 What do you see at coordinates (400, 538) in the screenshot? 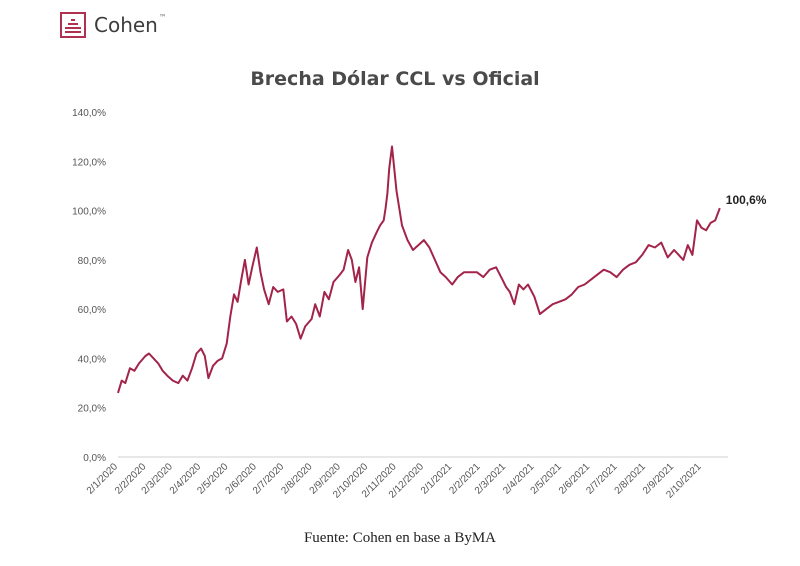
I see `source-caption: Fuente: Cohen en base a ByMA` at bounding box center [400, 538].